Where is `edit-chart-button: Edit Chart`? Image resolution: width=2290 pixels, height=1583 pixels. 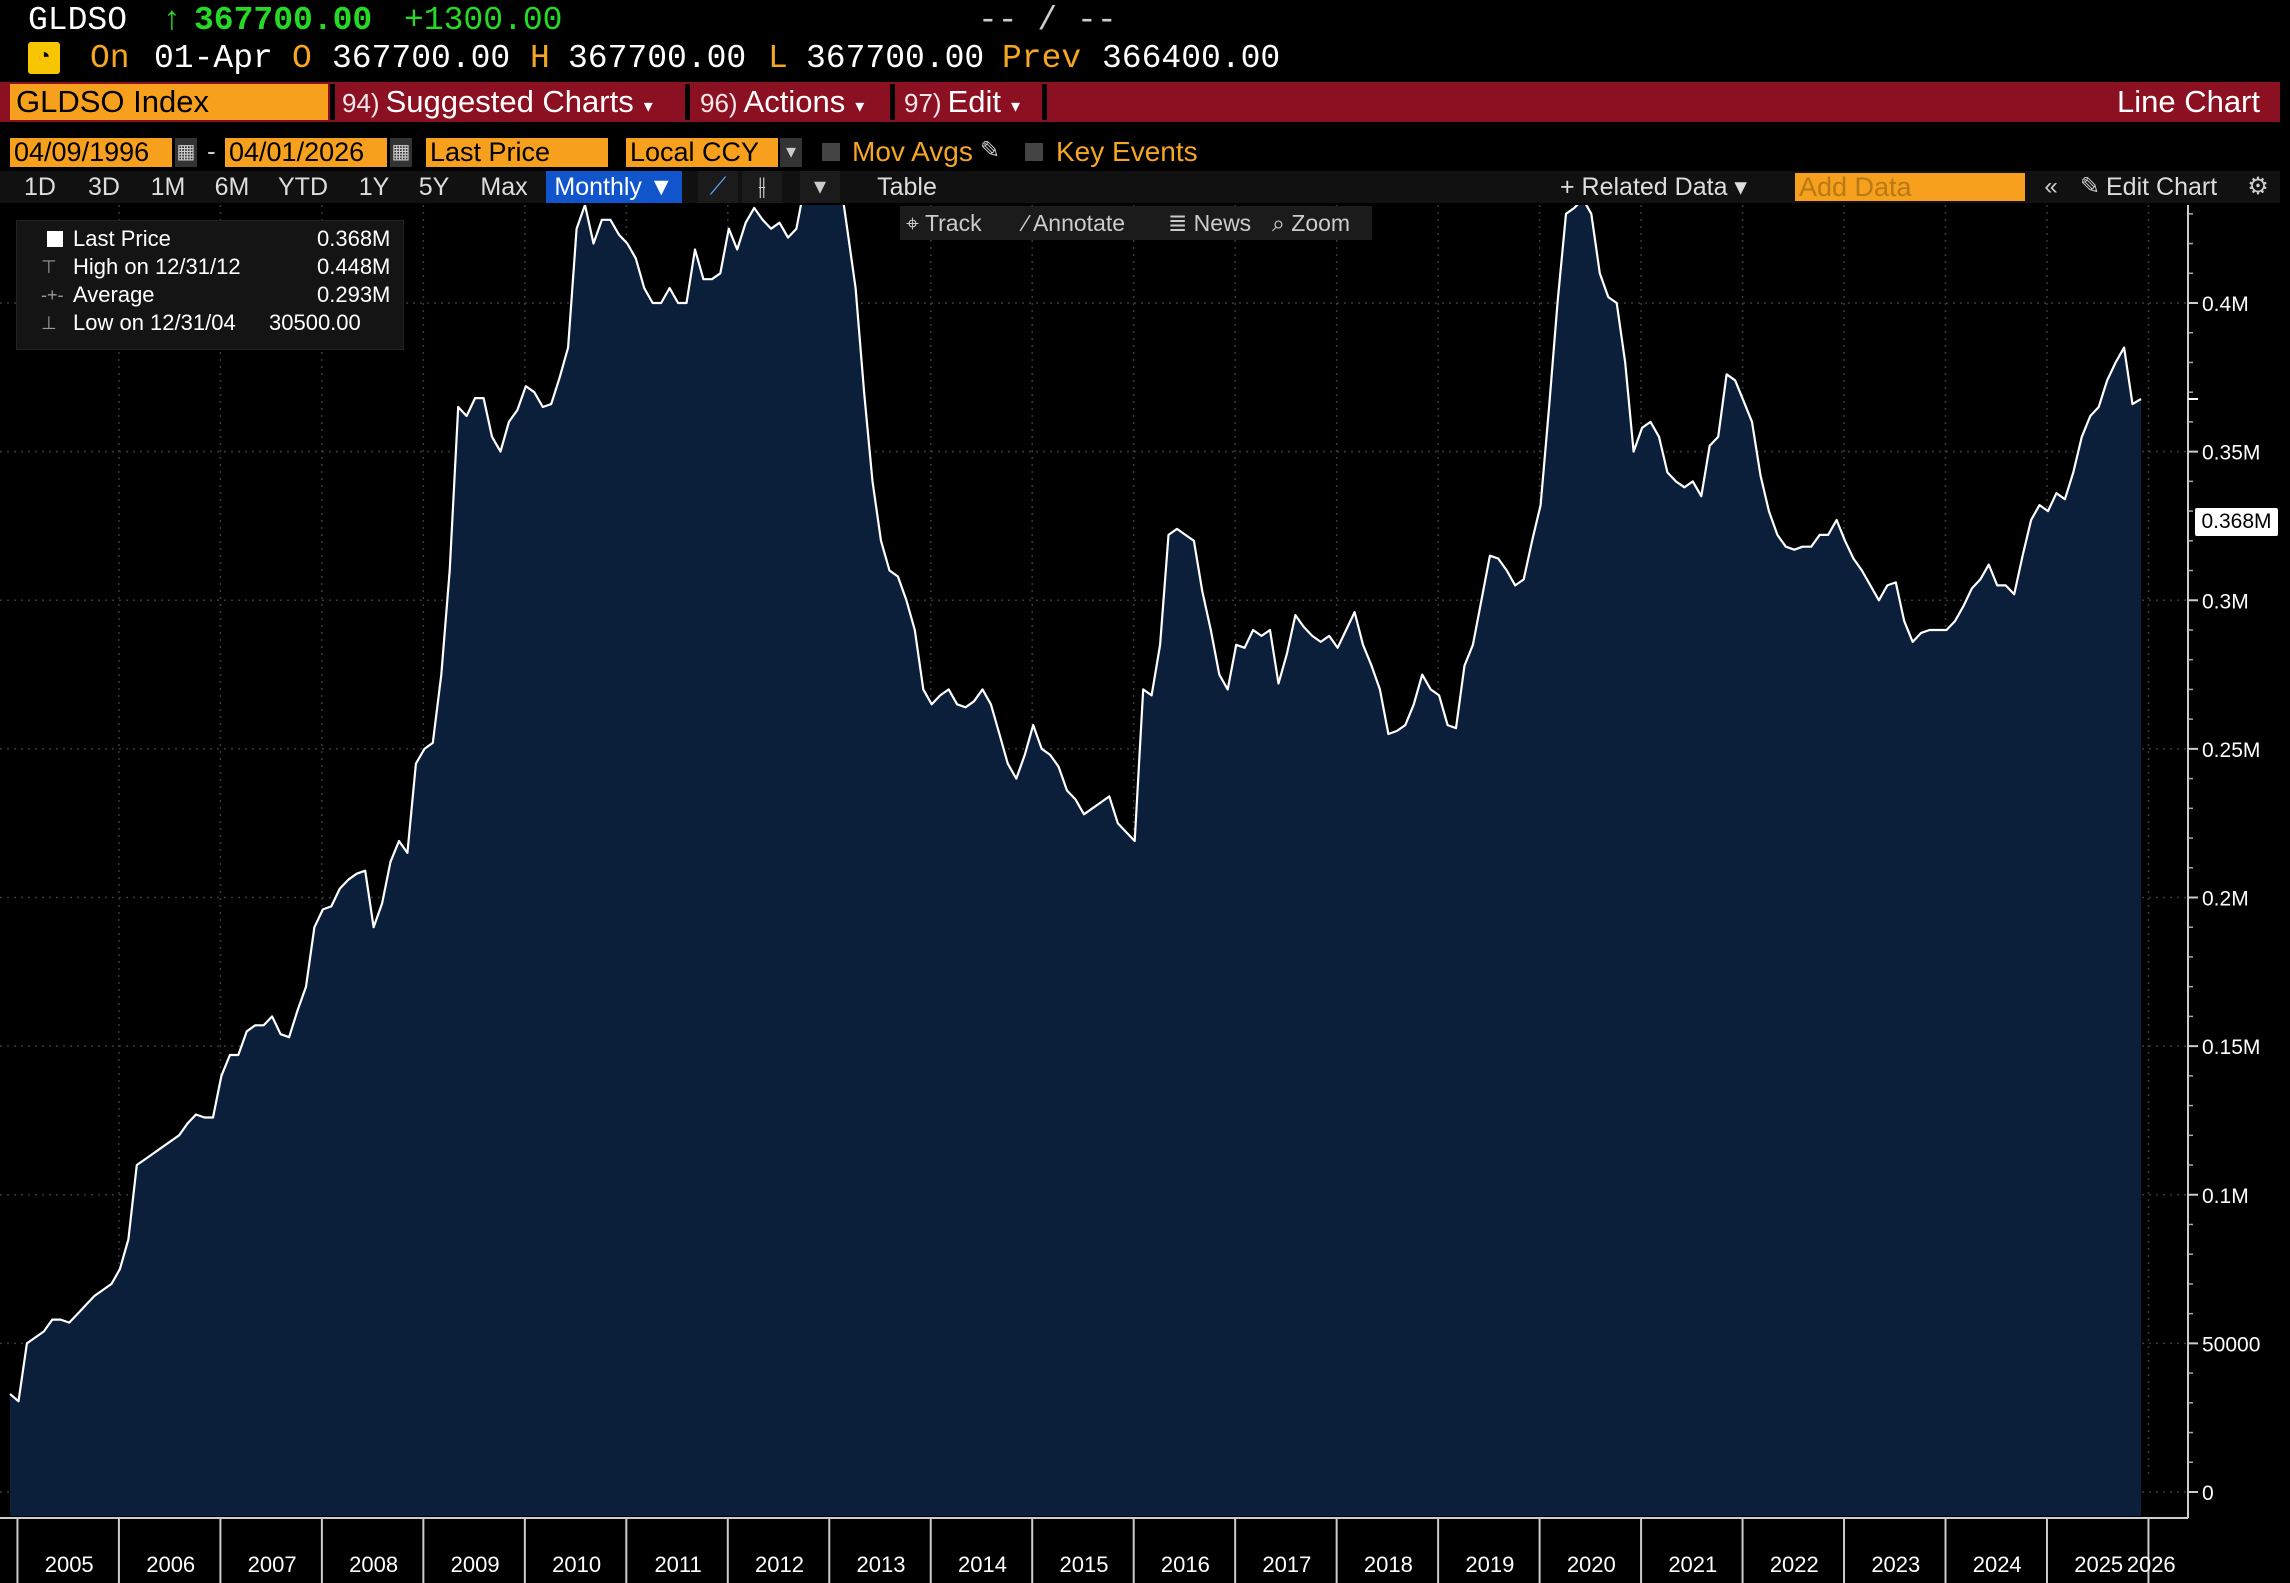 edit-chart-button: Edit Chart is located at coordinates (2162, 187).